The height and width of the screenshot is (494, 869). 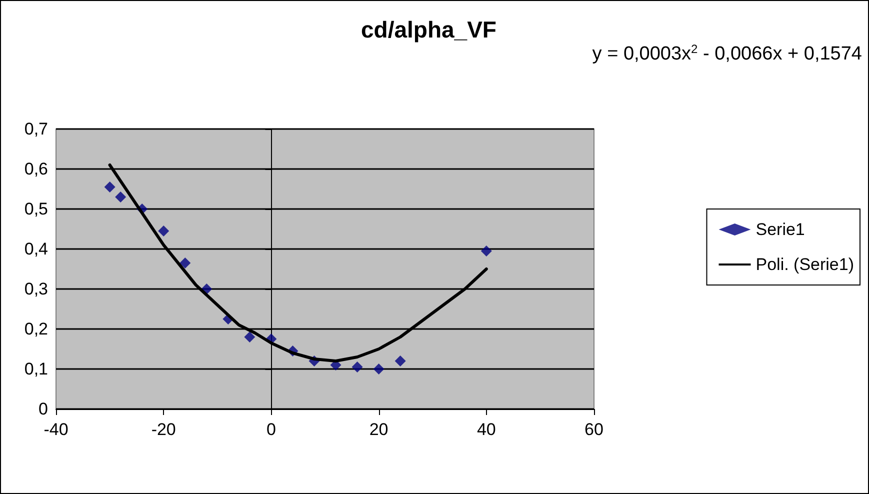 What do you see at coordinates (428, 29) in the screenshot?
I see `chart-title: cd/alpha_VF` at bounding box center [428, 29].